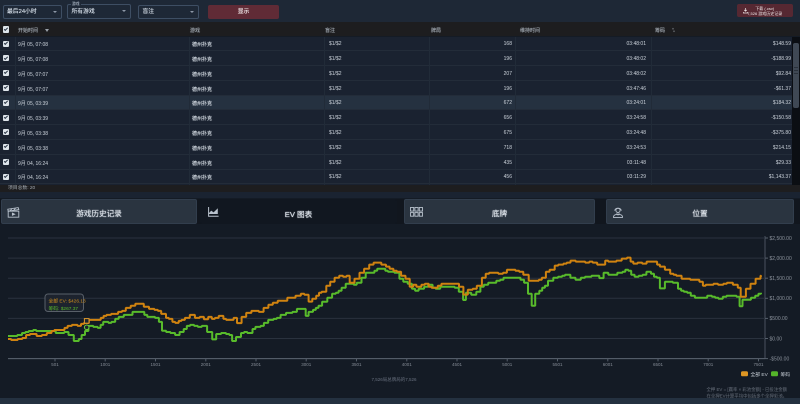 This screenshot has height=404, width=800. Describe the element at coordinates (708, 364) in the screenshot. I see `svg-text: 7001` at that location.